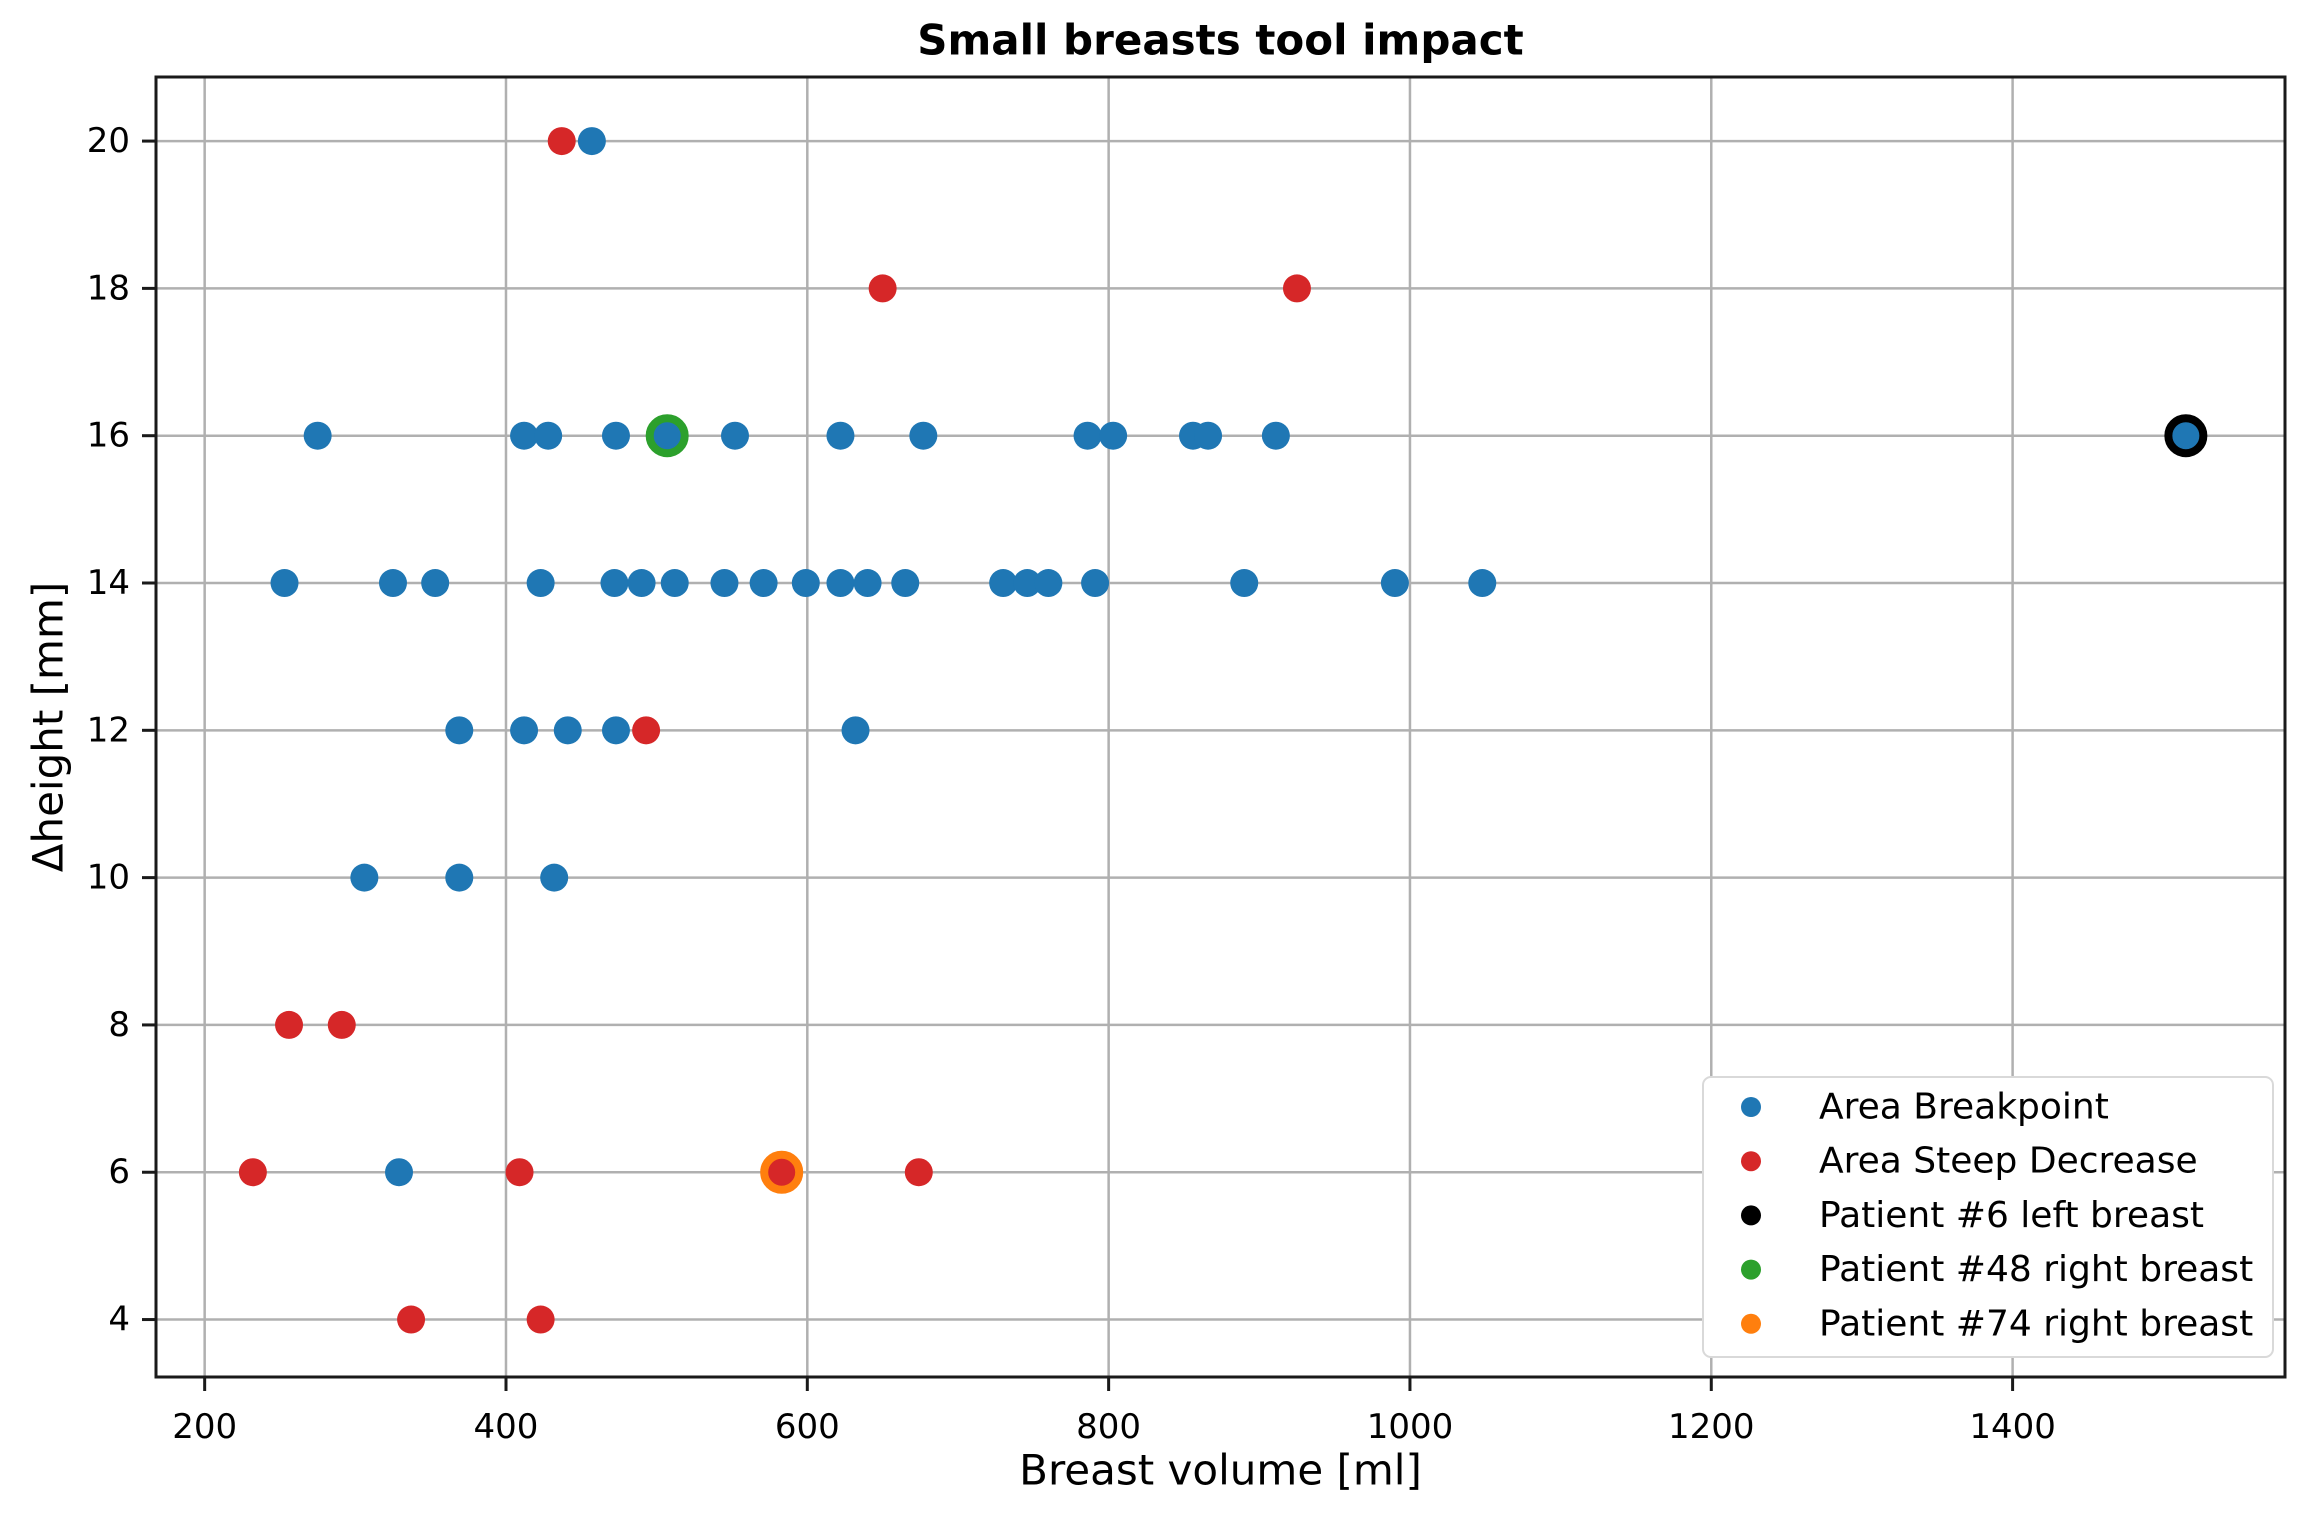 Image resolution: width=2312 pixels, height=1525 pixels. What do you see at coordinates (108, 436) in the screenshot?
I see `y-tick-label: 16` at bounding box center [108, 436].